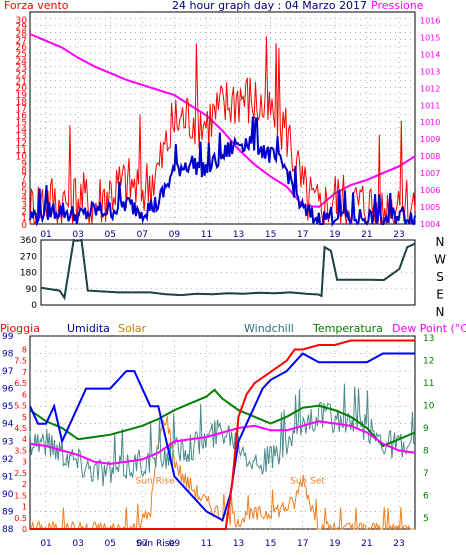  I want to click on wind-tick-label: 23, so click(21, 69).